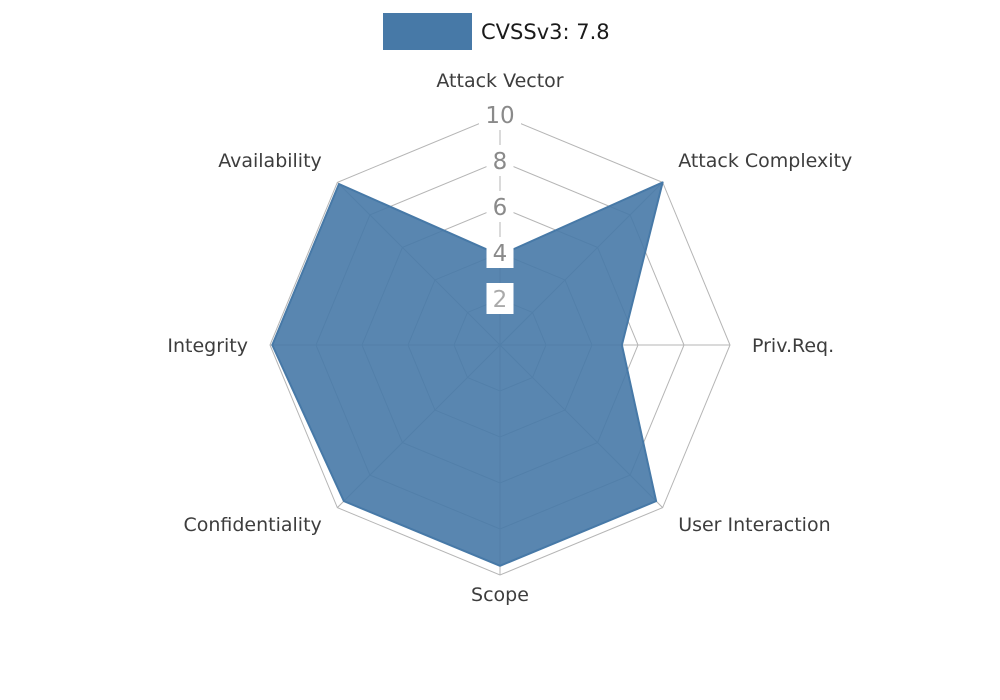 The image size is (1000, 700). What do you see at coordinates (270, 161) in the screenshot?
I see `axis-label: Availability` at bounding box center [270, 161].